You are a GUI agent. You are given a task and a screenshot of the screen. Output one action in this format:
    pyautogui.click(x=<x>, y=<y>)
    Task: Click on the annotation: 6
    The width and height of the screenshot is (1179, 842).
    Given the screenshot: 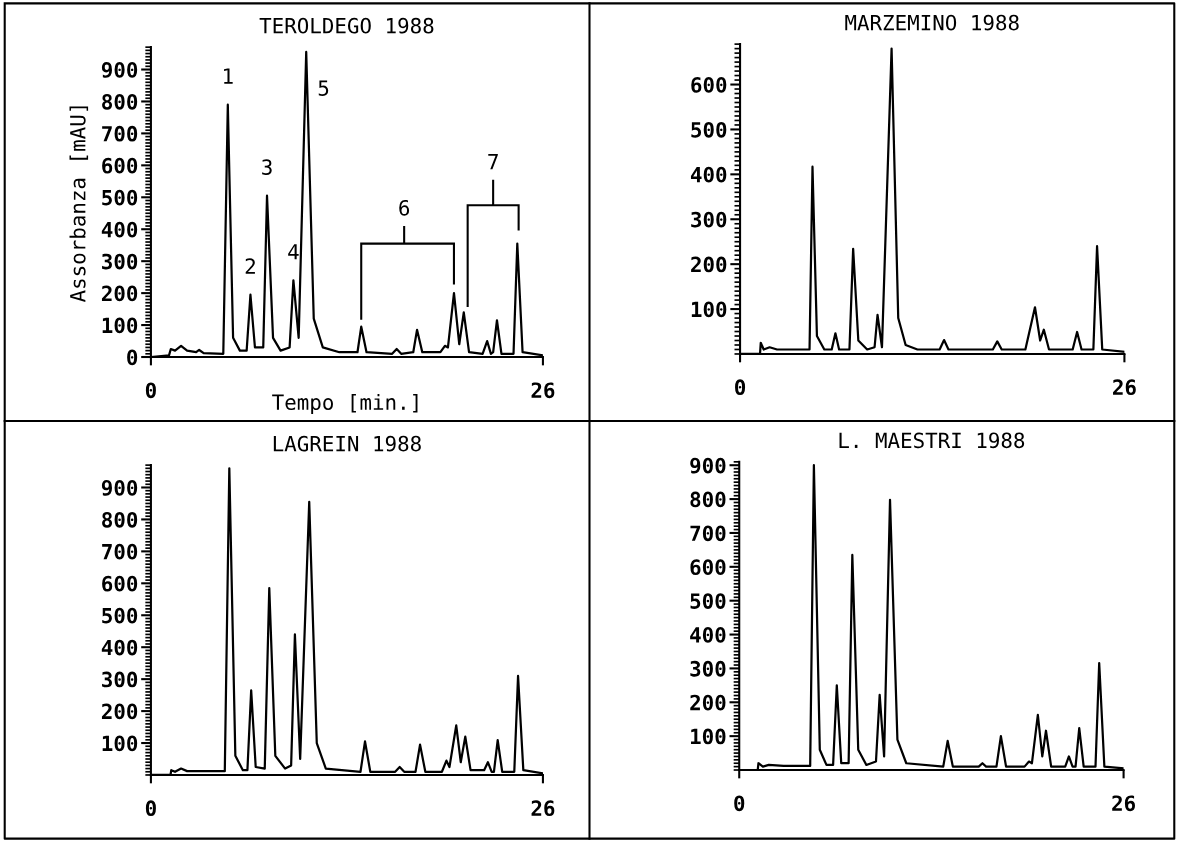 What is the action you would take?
    pyautogui.click(x=404, y=207)
    